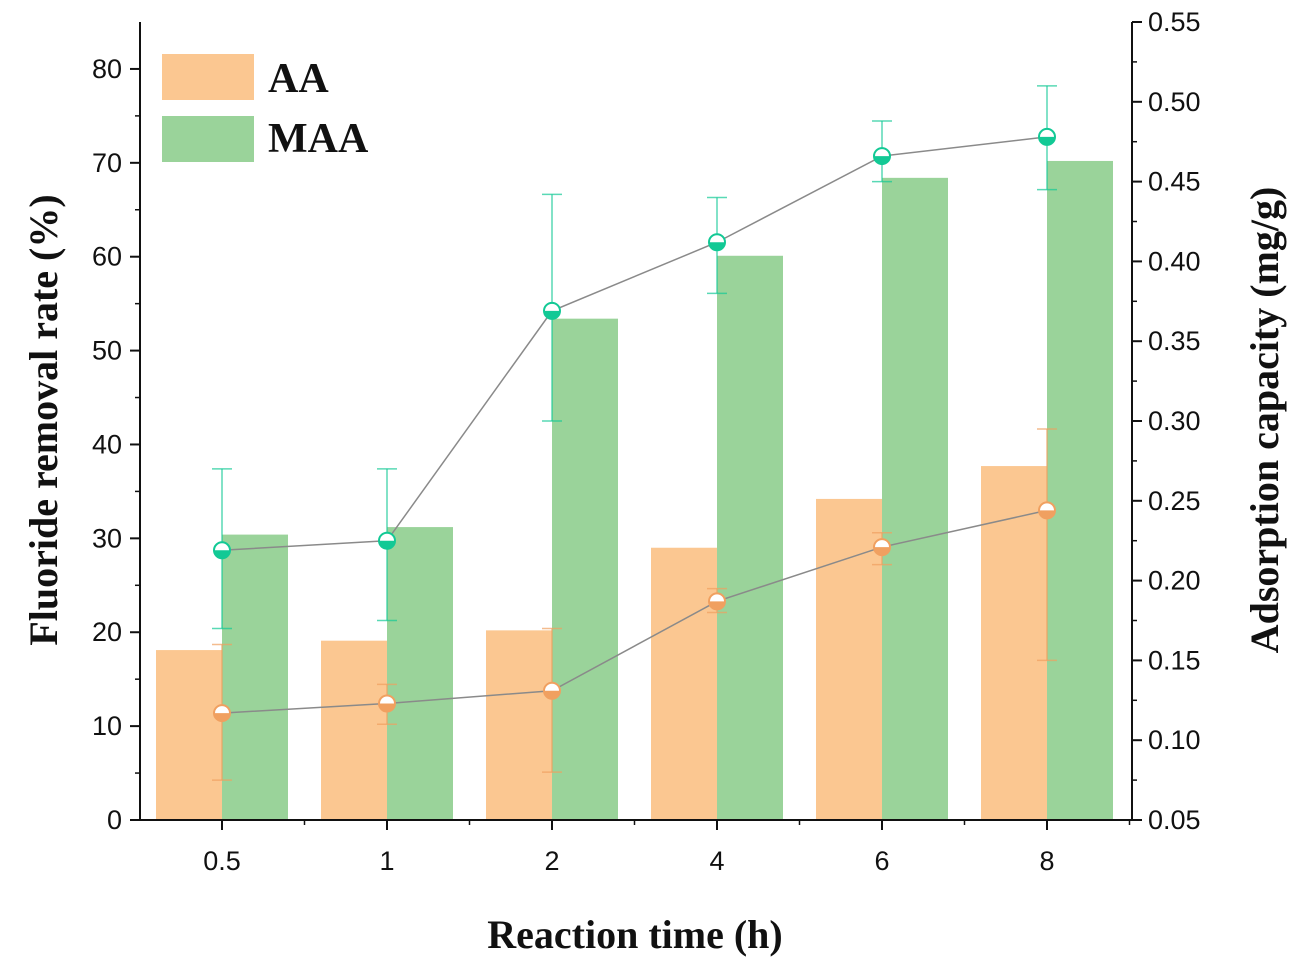  What do you see at coordinates (716, 861) in the screenshot?
I see `x-tick-label-4: 4` at bounding box center [716, 861].